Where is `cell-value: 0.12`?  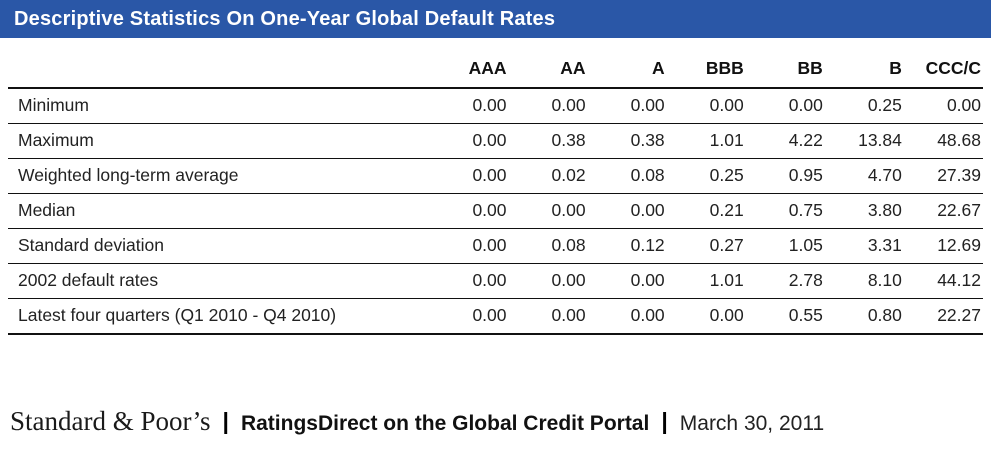
cell-value: 0.12 is located at coordinates (647, 245).